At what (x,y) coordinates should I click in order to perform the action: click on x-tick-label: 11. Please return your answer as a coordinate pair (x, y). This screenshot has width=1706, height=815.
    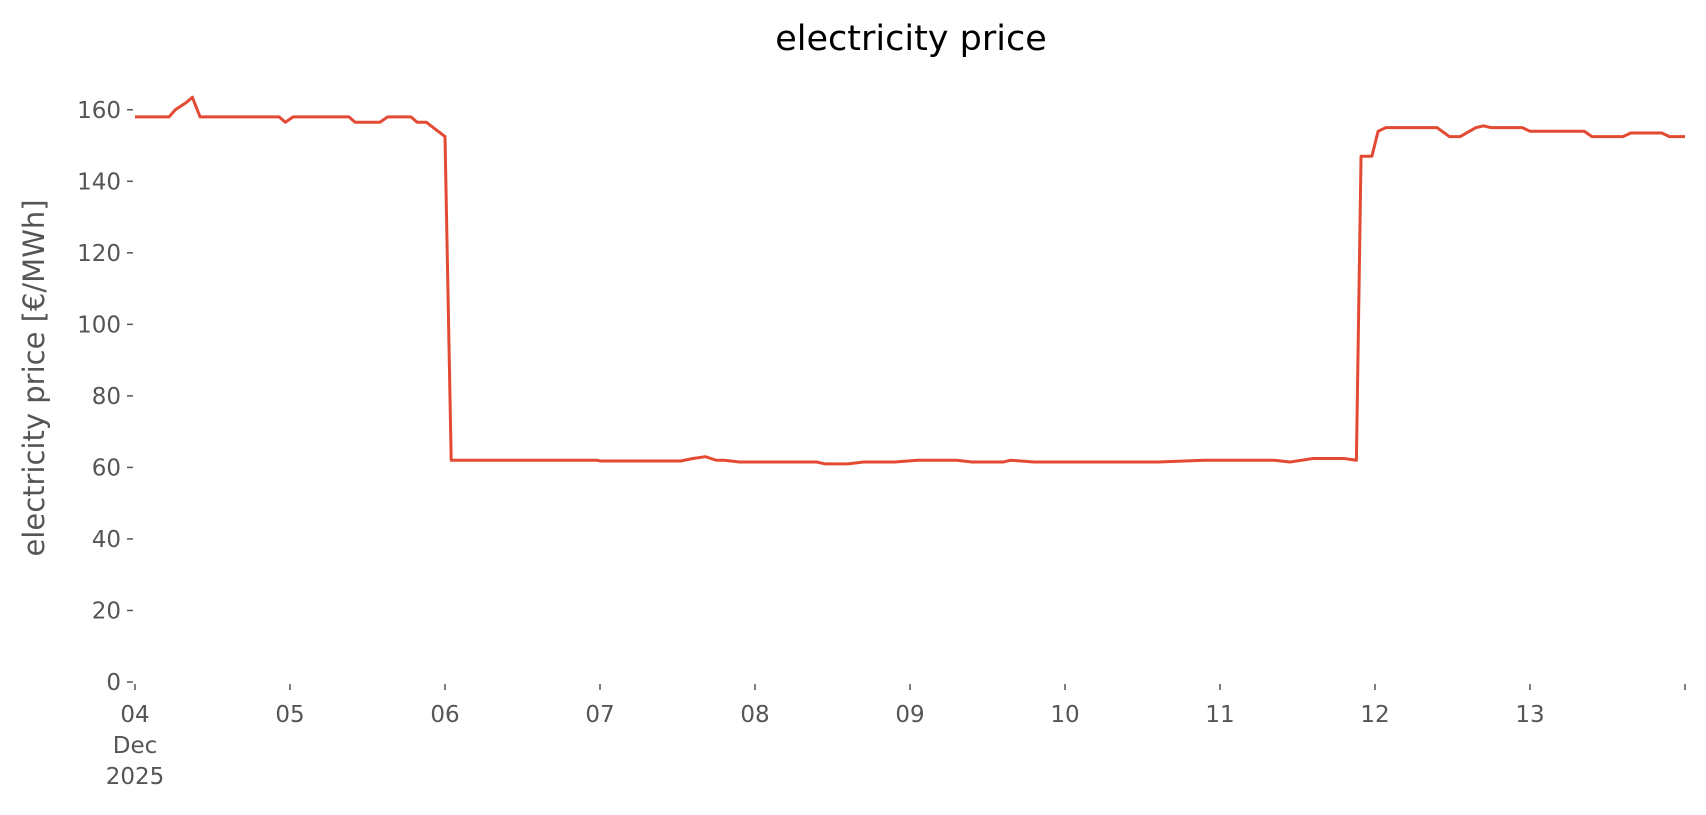
    Looking at the image, I should click on (1219, 715).